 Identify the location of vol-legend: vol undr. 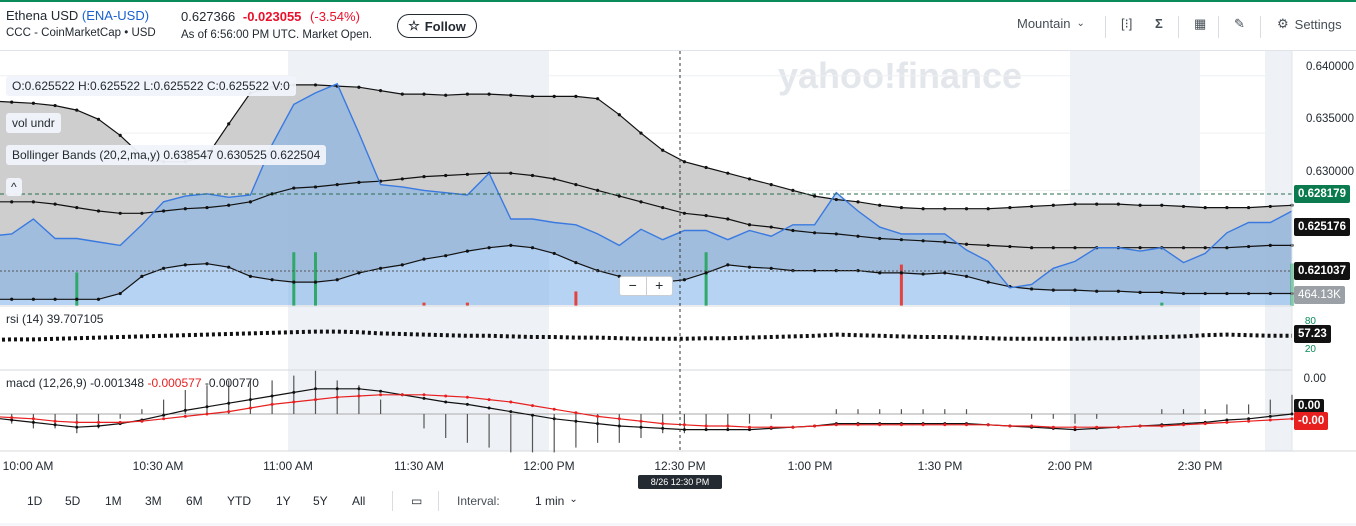
(33, 123).